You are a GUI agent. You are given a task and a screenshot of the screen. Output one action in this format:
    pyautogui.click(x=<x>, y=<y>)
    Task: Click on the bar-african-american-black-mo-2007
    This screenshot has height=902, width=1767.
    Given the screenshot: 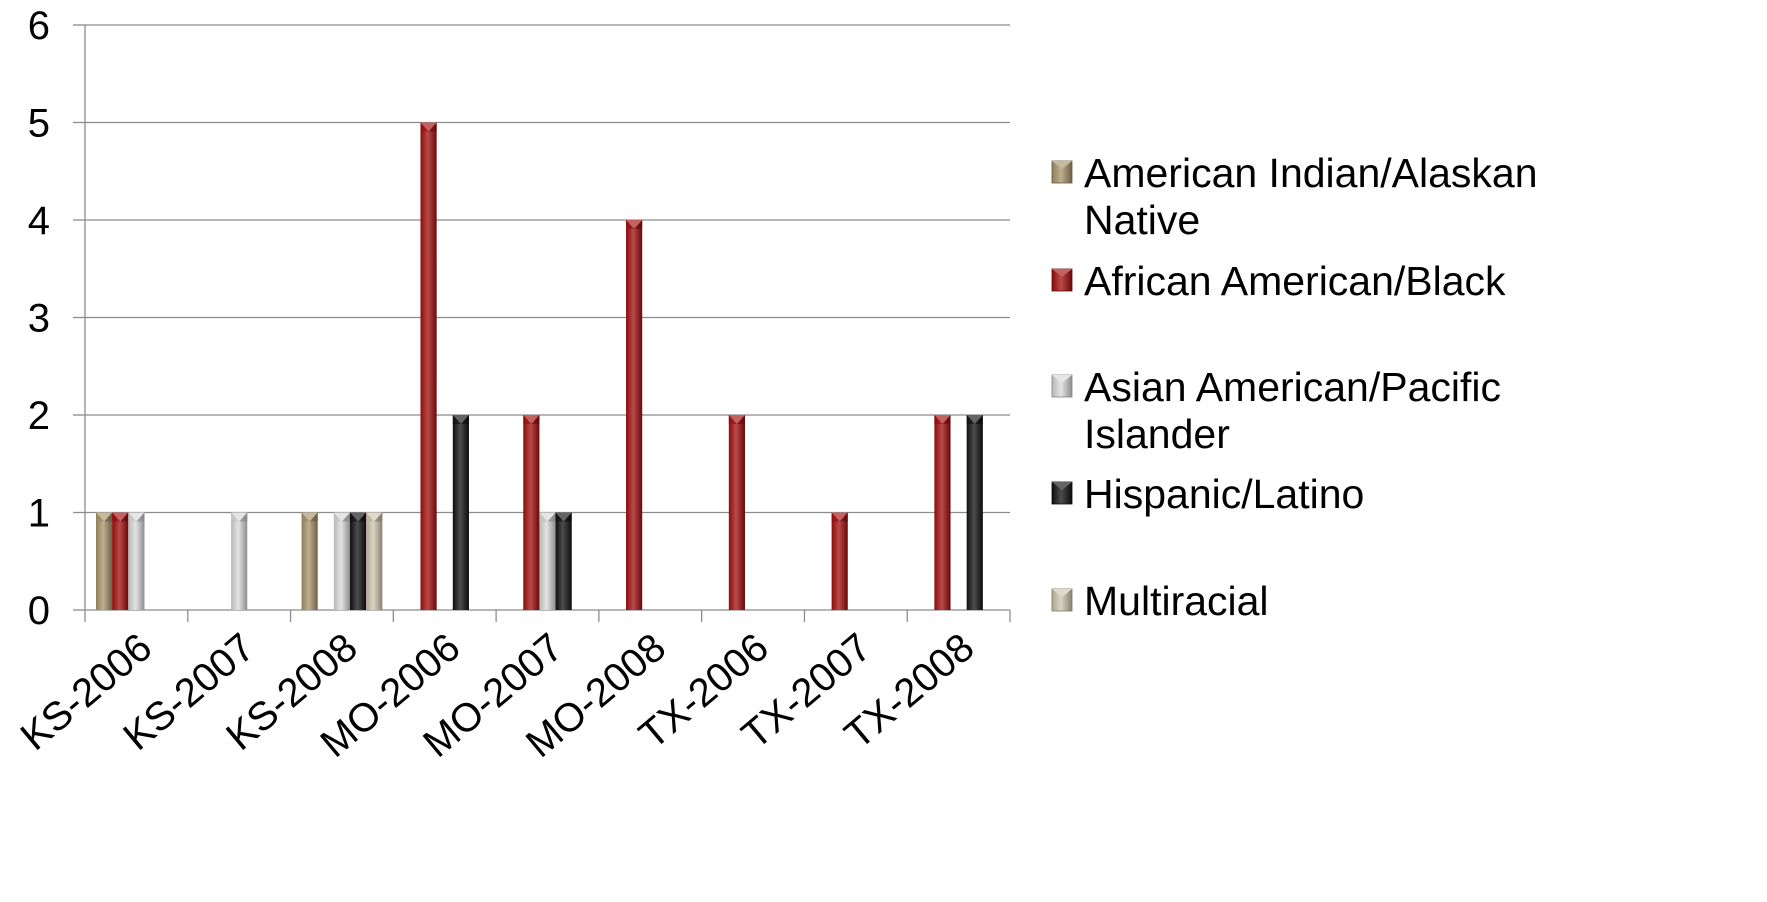 What is the action you would take?
    pyautogui.click(x=531, y=512)
    